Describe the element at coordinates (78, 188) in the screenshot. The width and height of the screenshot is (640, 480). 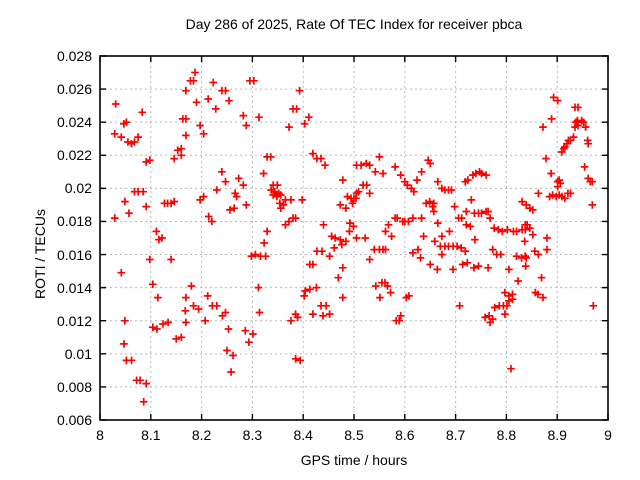
I see `y-tick-label: 0.02` at that location.